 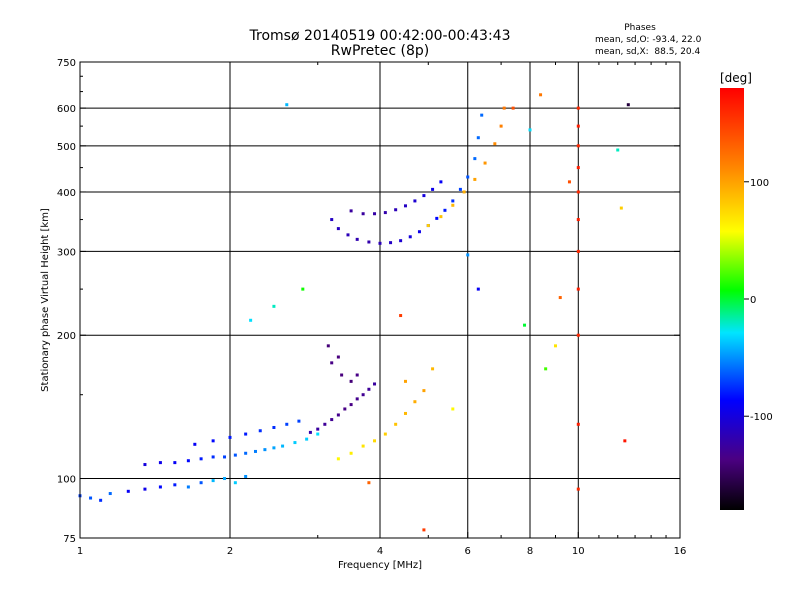 I want to click on colorbar-tick-label: -100, so click(x=761, y=417).